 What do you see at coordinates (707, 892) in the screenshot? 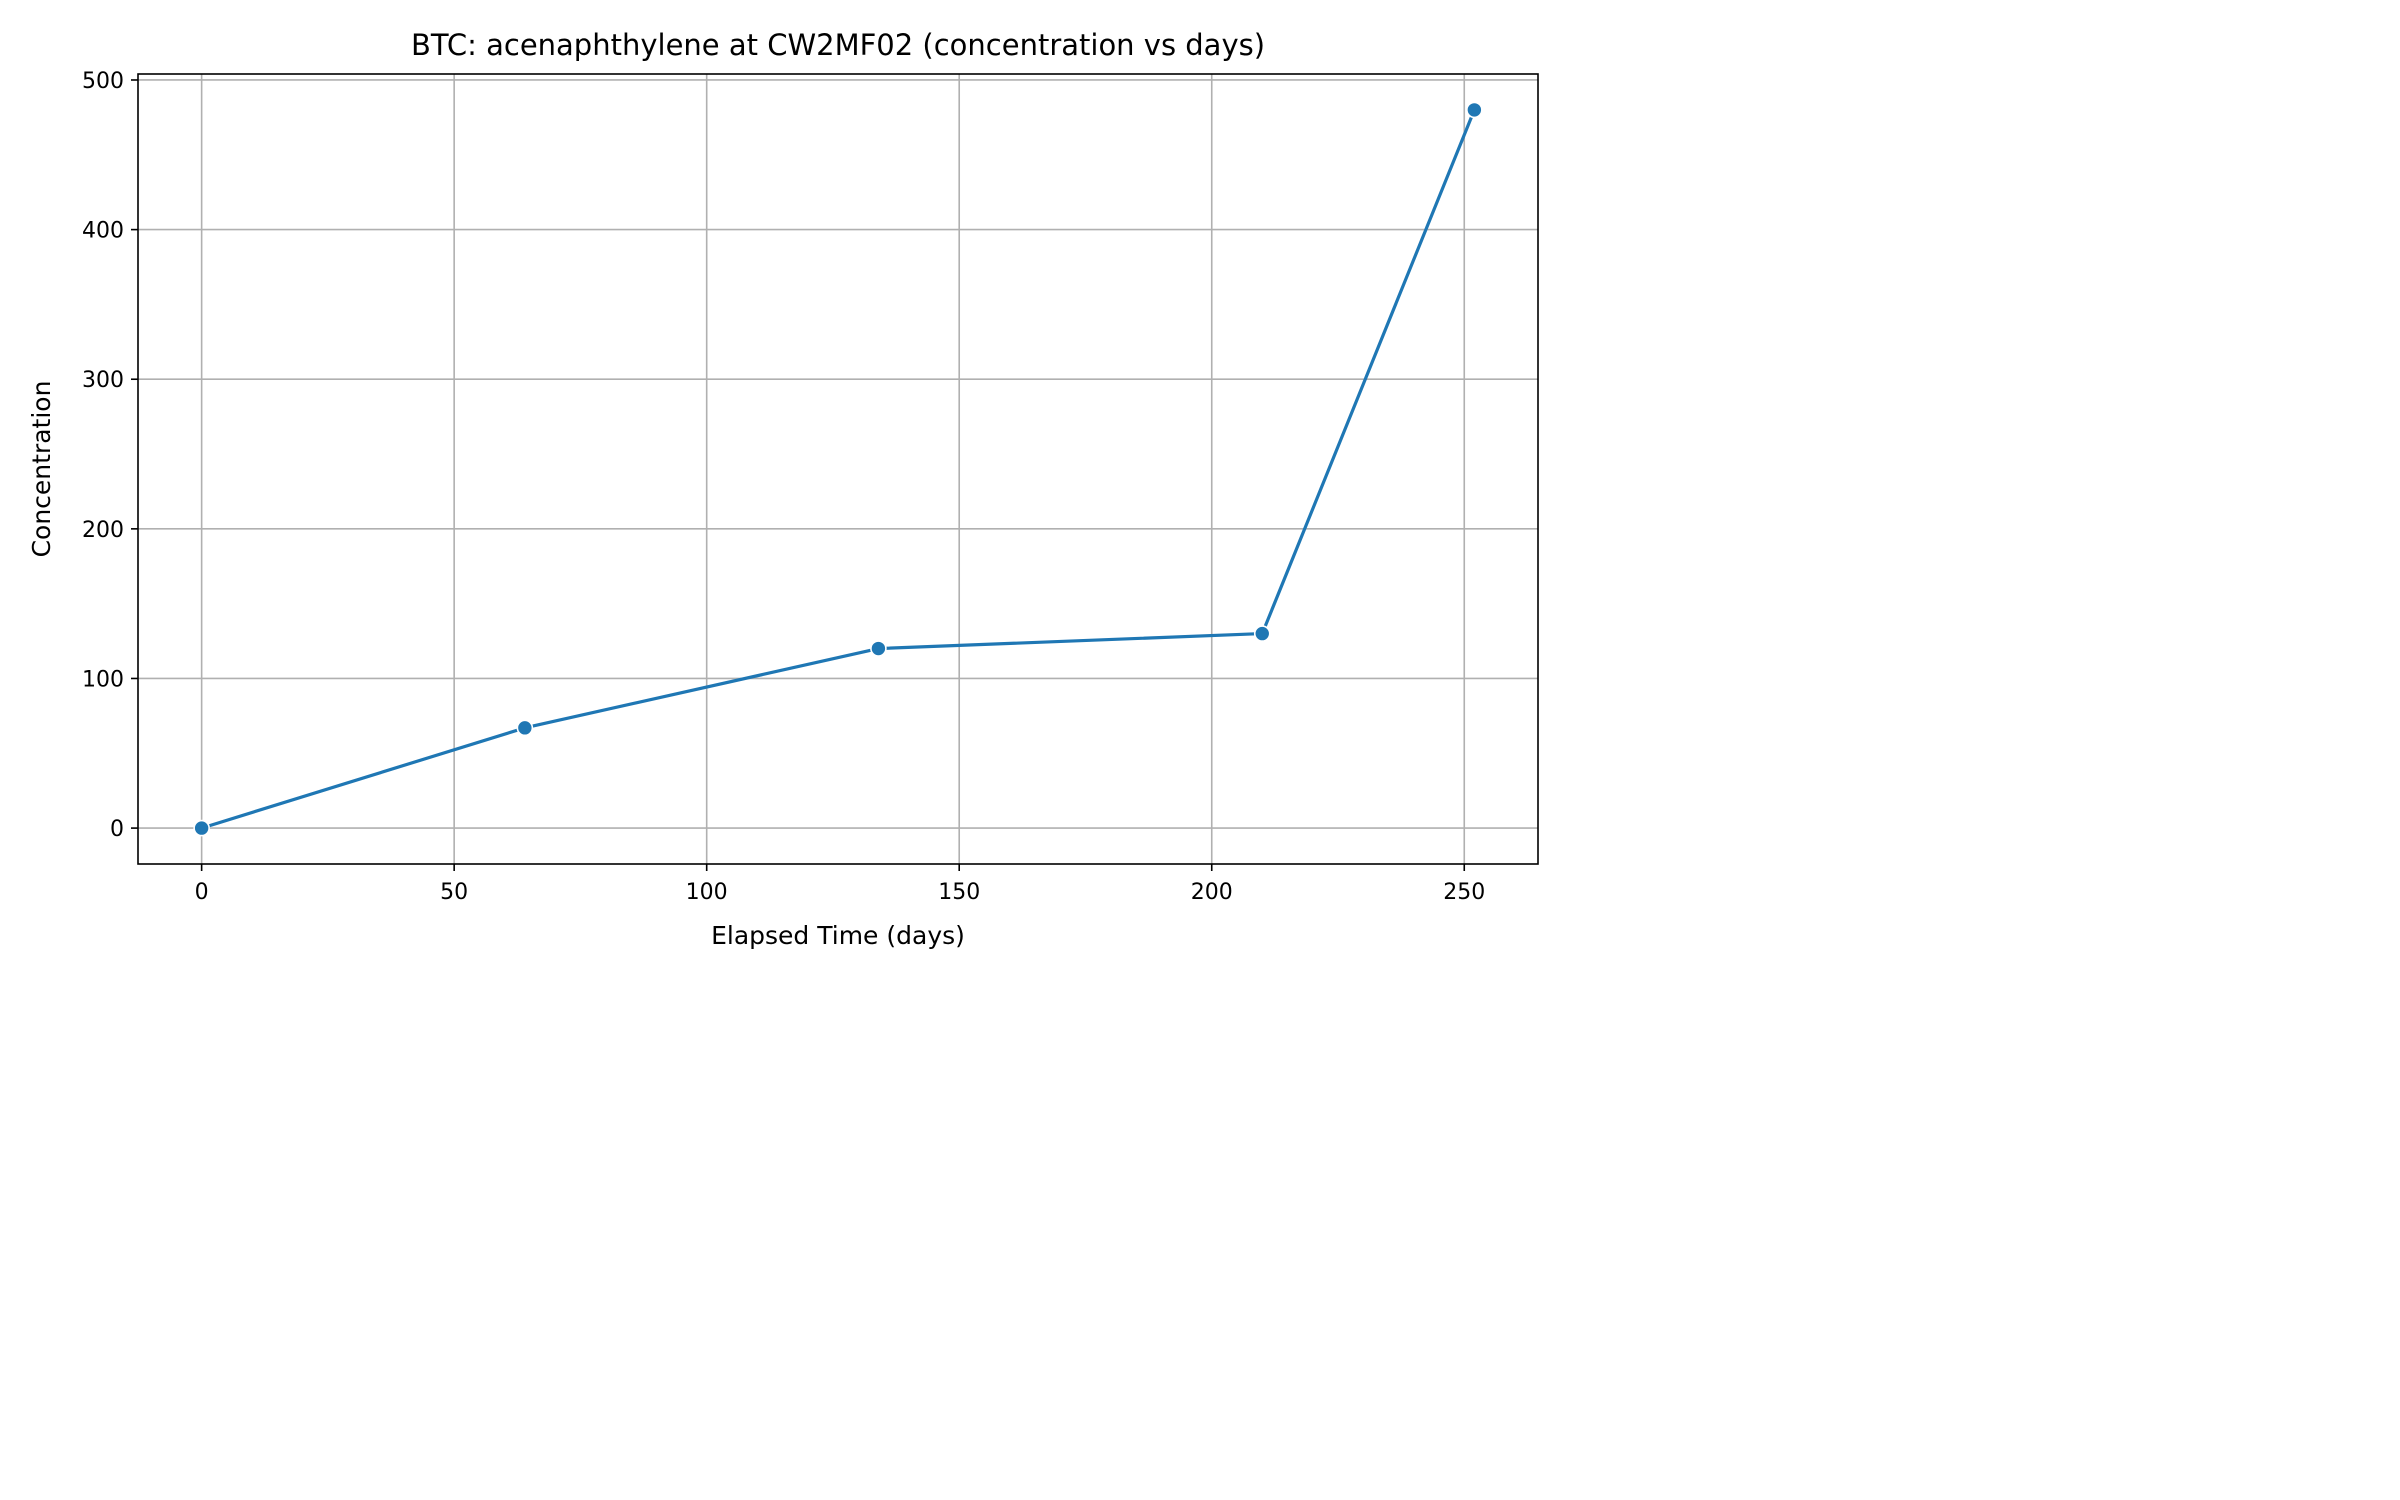
I see `x-tick-label: 100` at bounding box center [707, 892].